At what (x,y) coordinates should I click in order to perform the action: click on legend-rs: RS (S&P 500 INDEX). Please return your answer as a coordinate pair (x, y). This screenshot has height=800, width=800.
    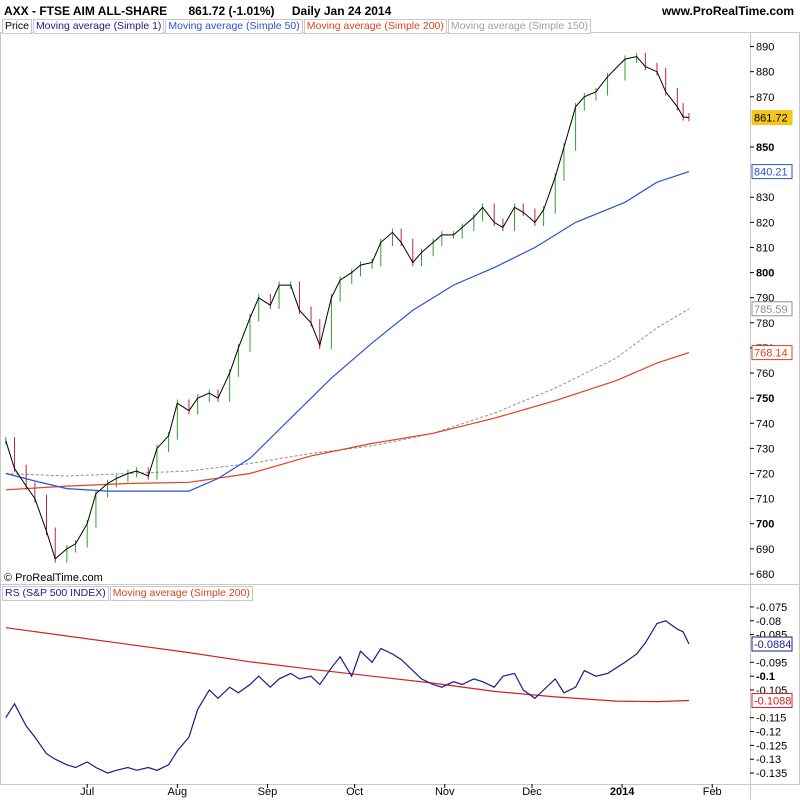
    Looking at the image, I should click on (55, 593).